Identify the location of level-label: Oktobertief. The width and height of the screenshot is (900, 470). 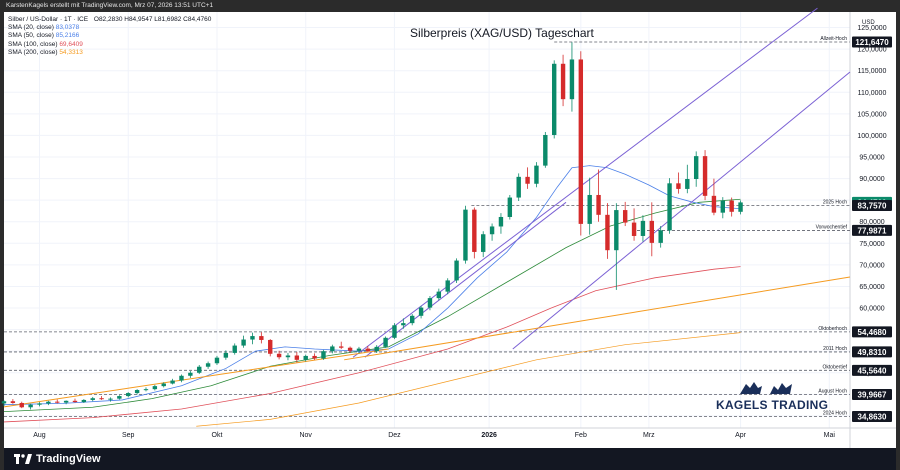
(835, 367).